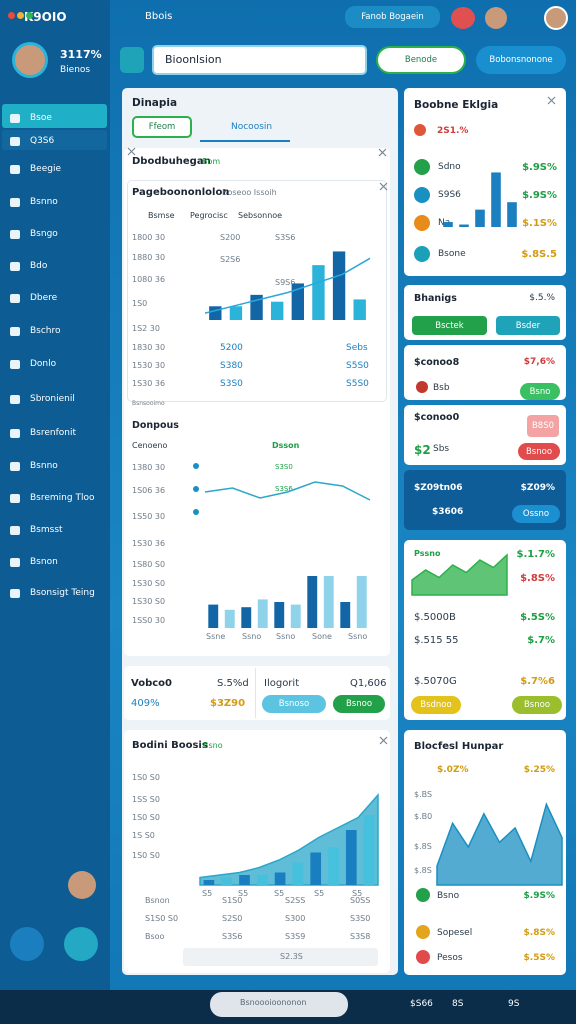  Describe the element at coordinates (41, 118) in the screenshot. I see `sidebar-item: Bsoe` at that location.